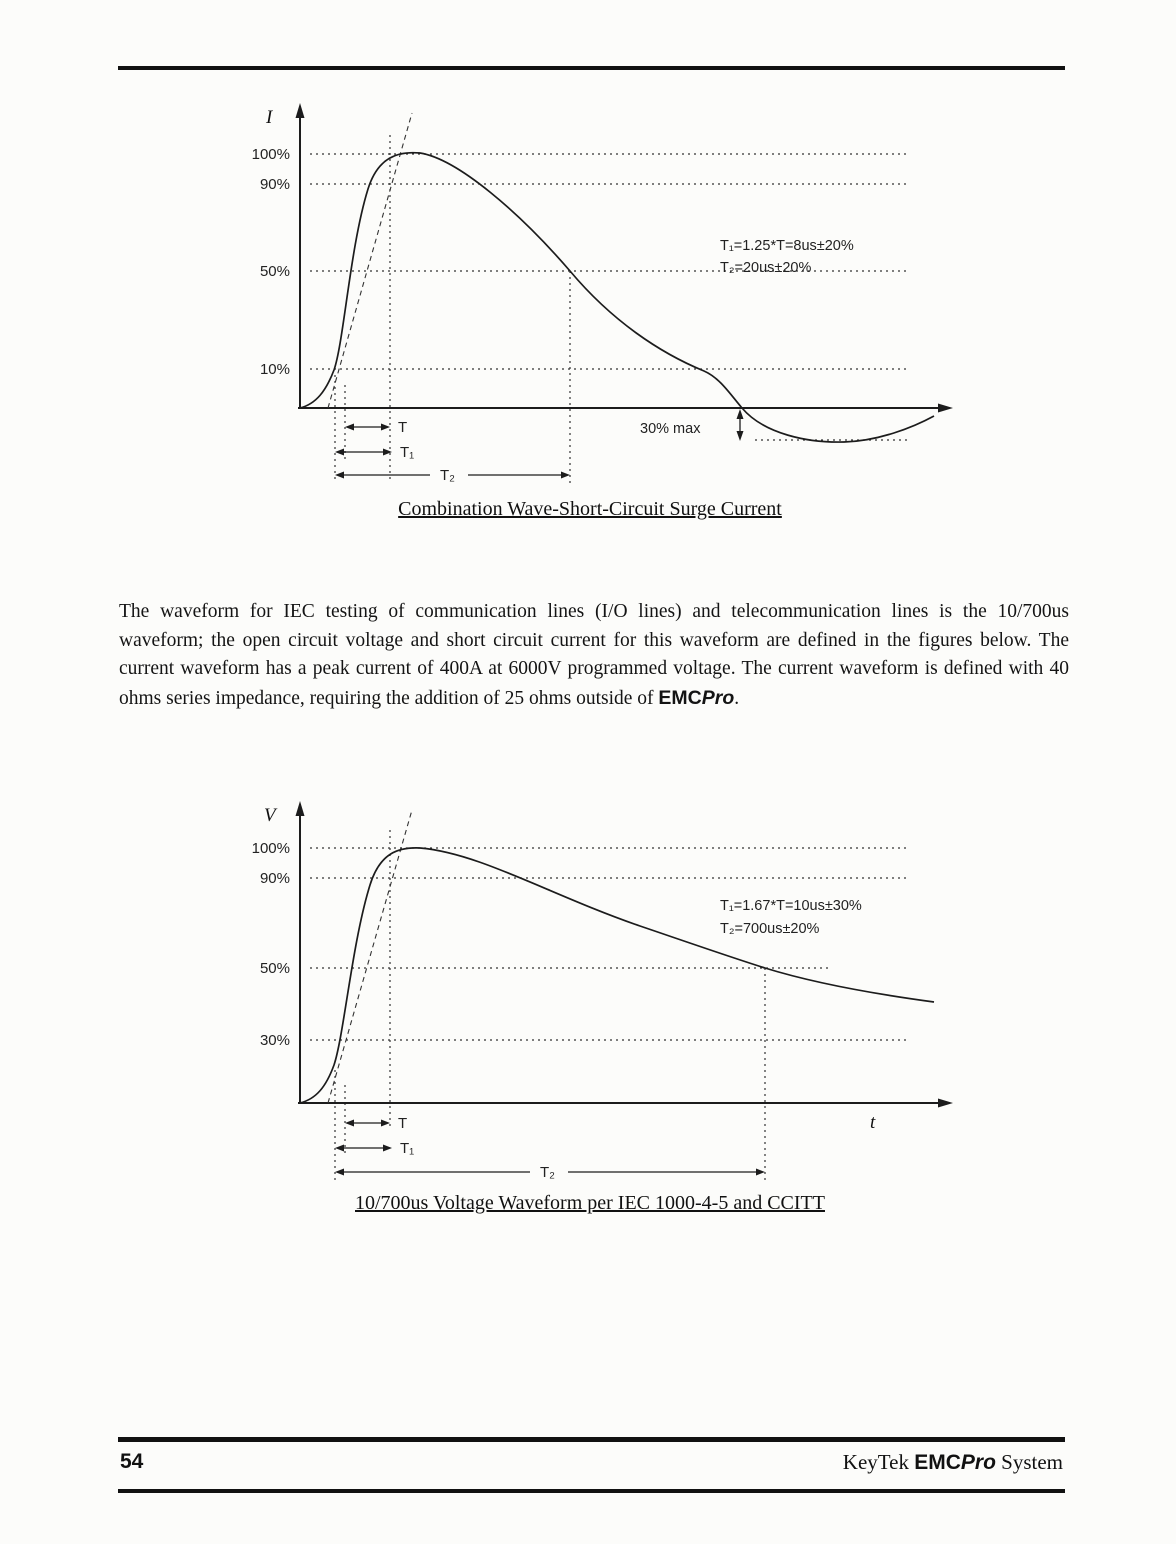 The height and width of the screenshot is (1544, 1176). Describe the element at coordinates (791, 906) in the screenshot. I see `annotation-t1-spec: T₁=1.67*T=10us±30%` at that location.